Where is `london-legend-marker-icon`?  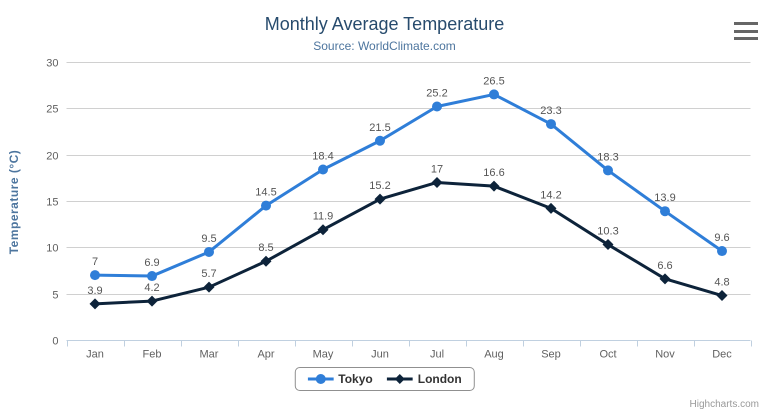
london-legend-marker-icon is located at coordinates (399, 379).